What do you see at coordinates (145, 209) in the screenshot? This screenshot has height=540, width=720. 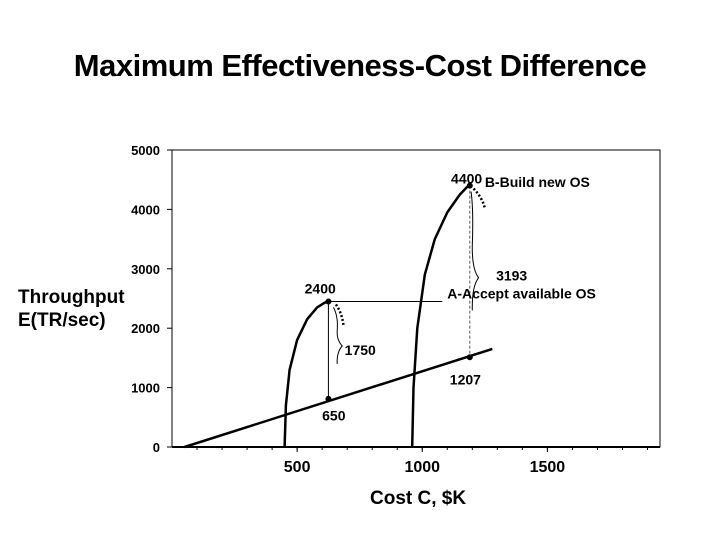 I see `y-tick-label: 4000` at bounding box center [145, 209].